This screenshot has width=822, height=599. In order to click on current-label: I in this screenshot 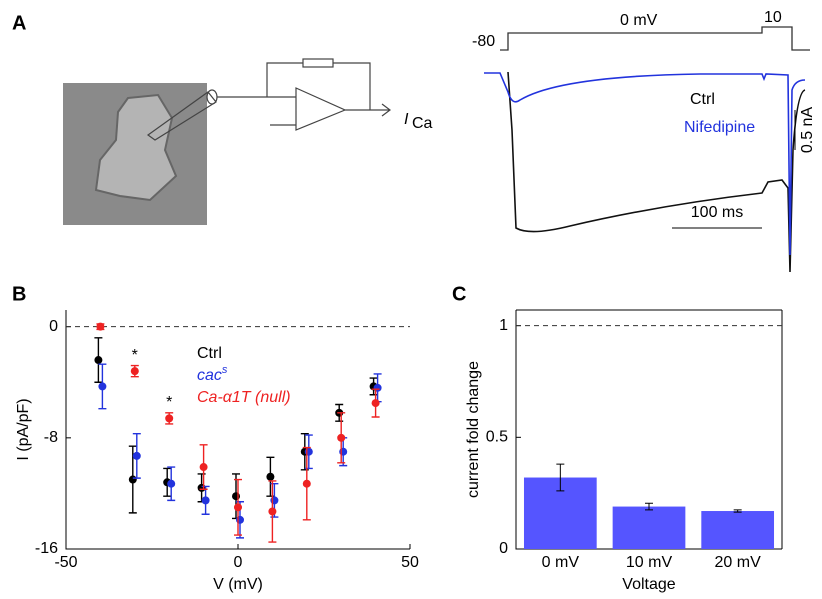, I will do `click(406, 119)`.